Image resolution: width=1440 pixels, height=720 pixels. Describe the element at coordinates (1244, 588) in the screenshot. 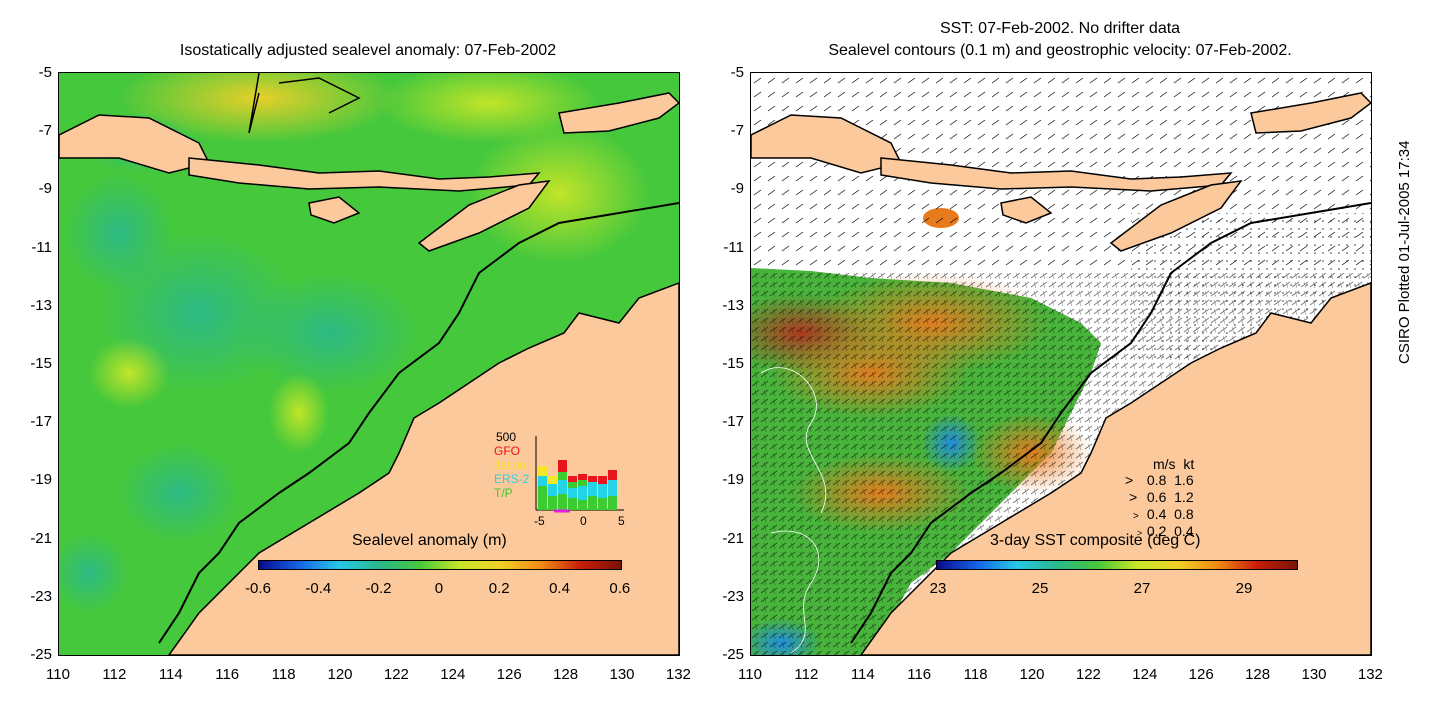

I see `colorbar-tick-label: 29` at that location.